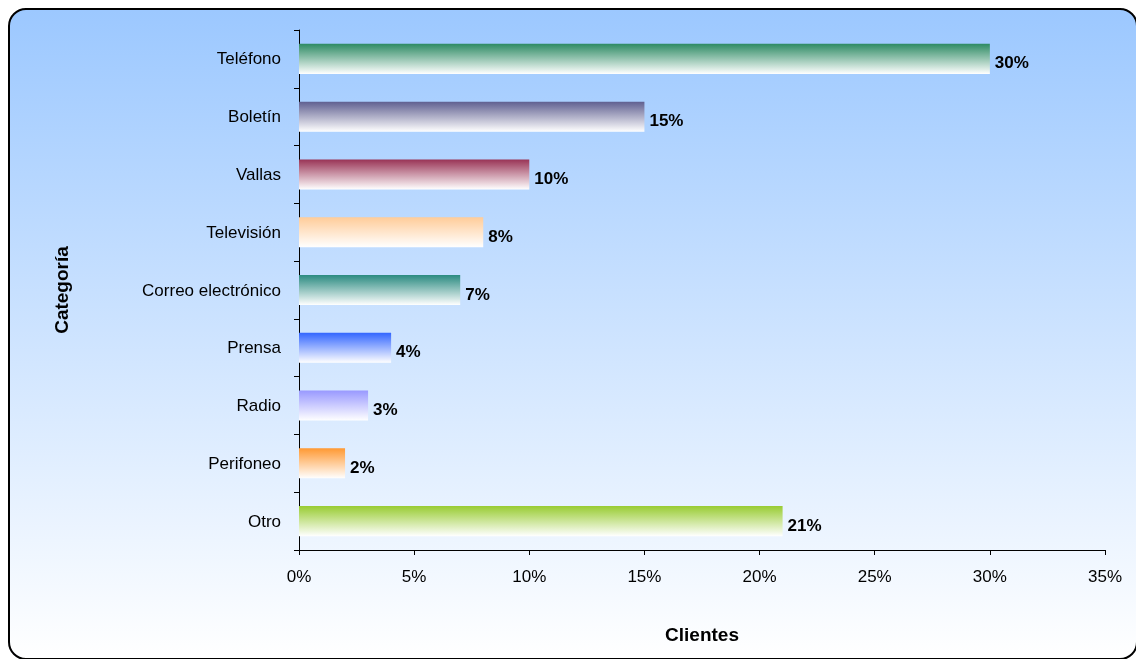 The width and height of the screenshot is (1136, 659). What do you see at coordinates (211, 290) in the screenshot?
I see `y-tick-label: Correo electrónico` at bounding box center [211, 290].